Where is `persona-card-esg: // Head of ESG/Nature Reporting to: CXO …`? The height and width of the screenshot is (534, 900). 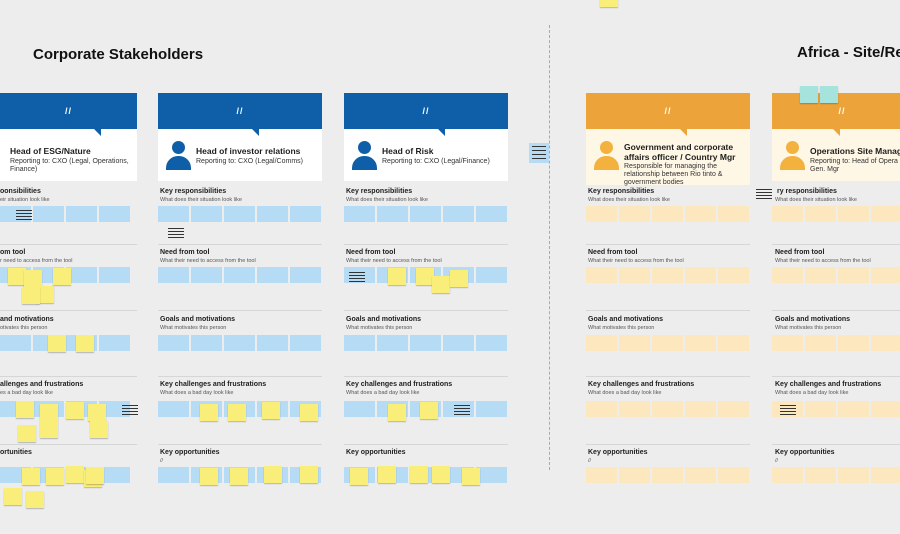
persona-card-esg: // Head of ESG/Nature Reporting to: CXO … is located at coordinates (68, 137).